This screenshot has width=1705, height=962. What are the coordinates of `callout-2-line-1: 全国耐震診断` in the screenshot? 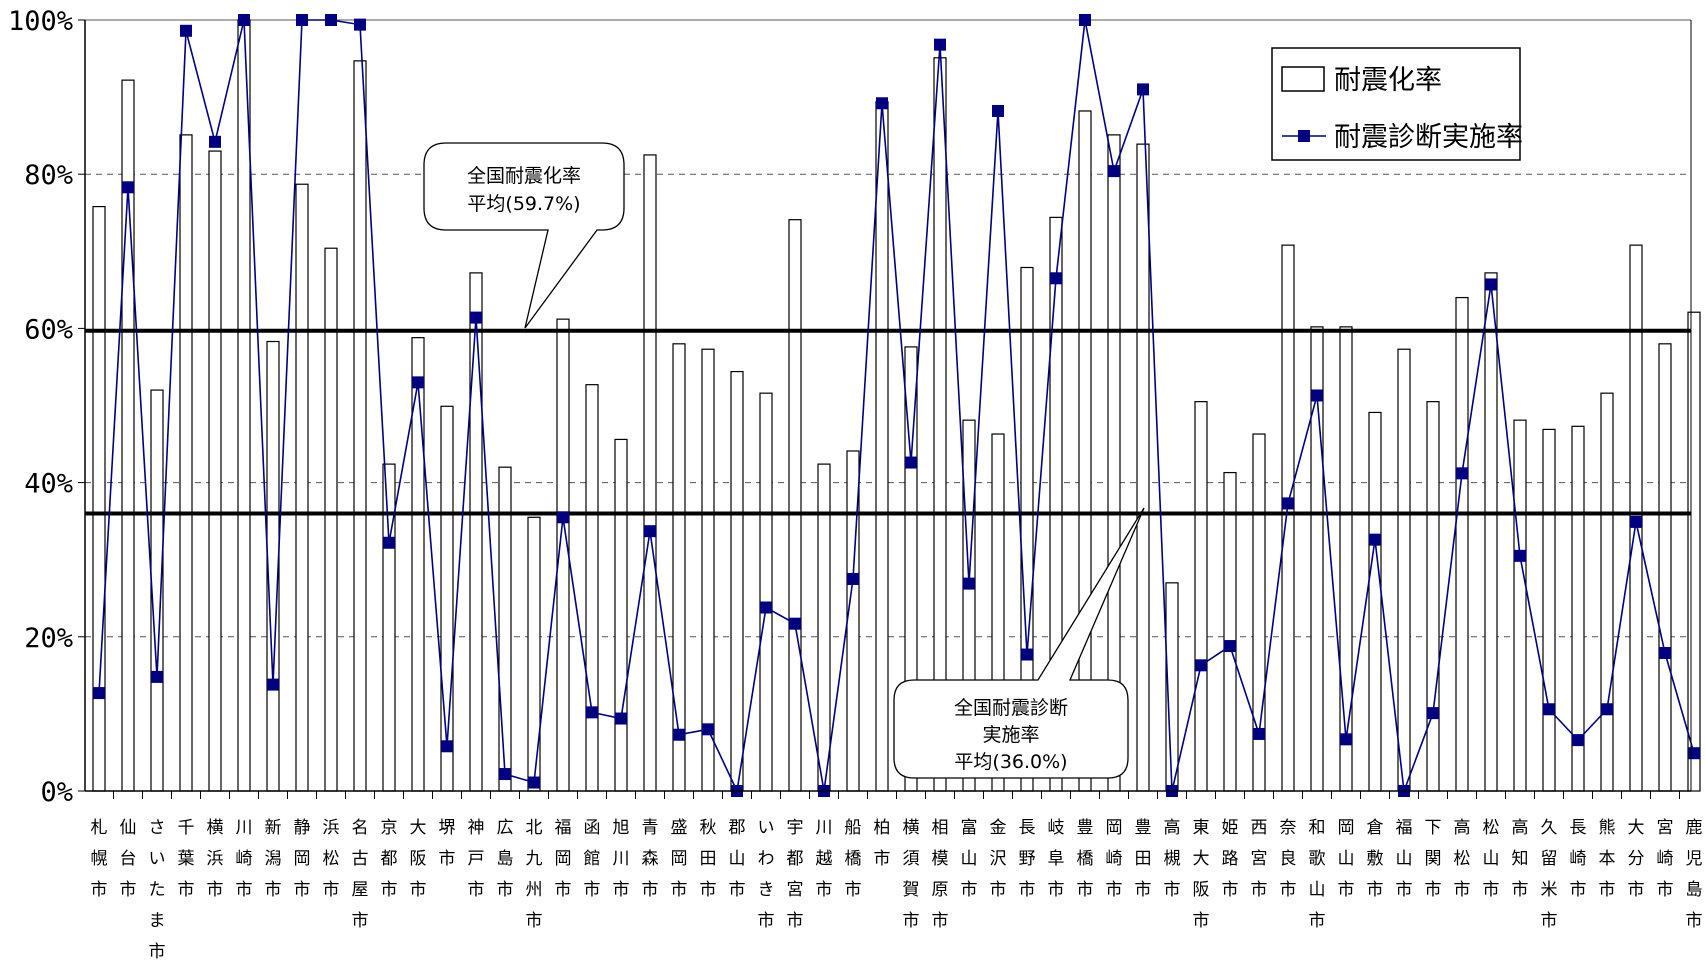 It's located at (1011, 708).